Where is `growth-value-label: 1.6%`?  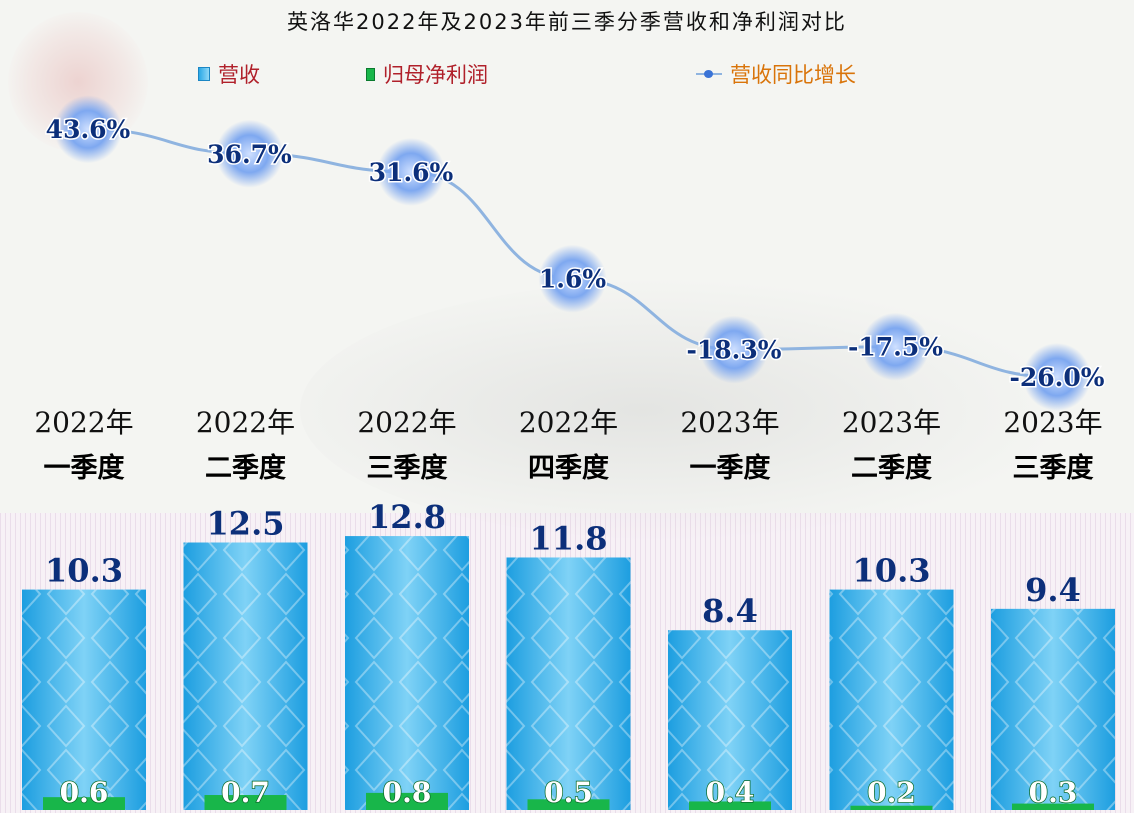
growth-value-label: 1.6% is located at coordinates (572, 279).